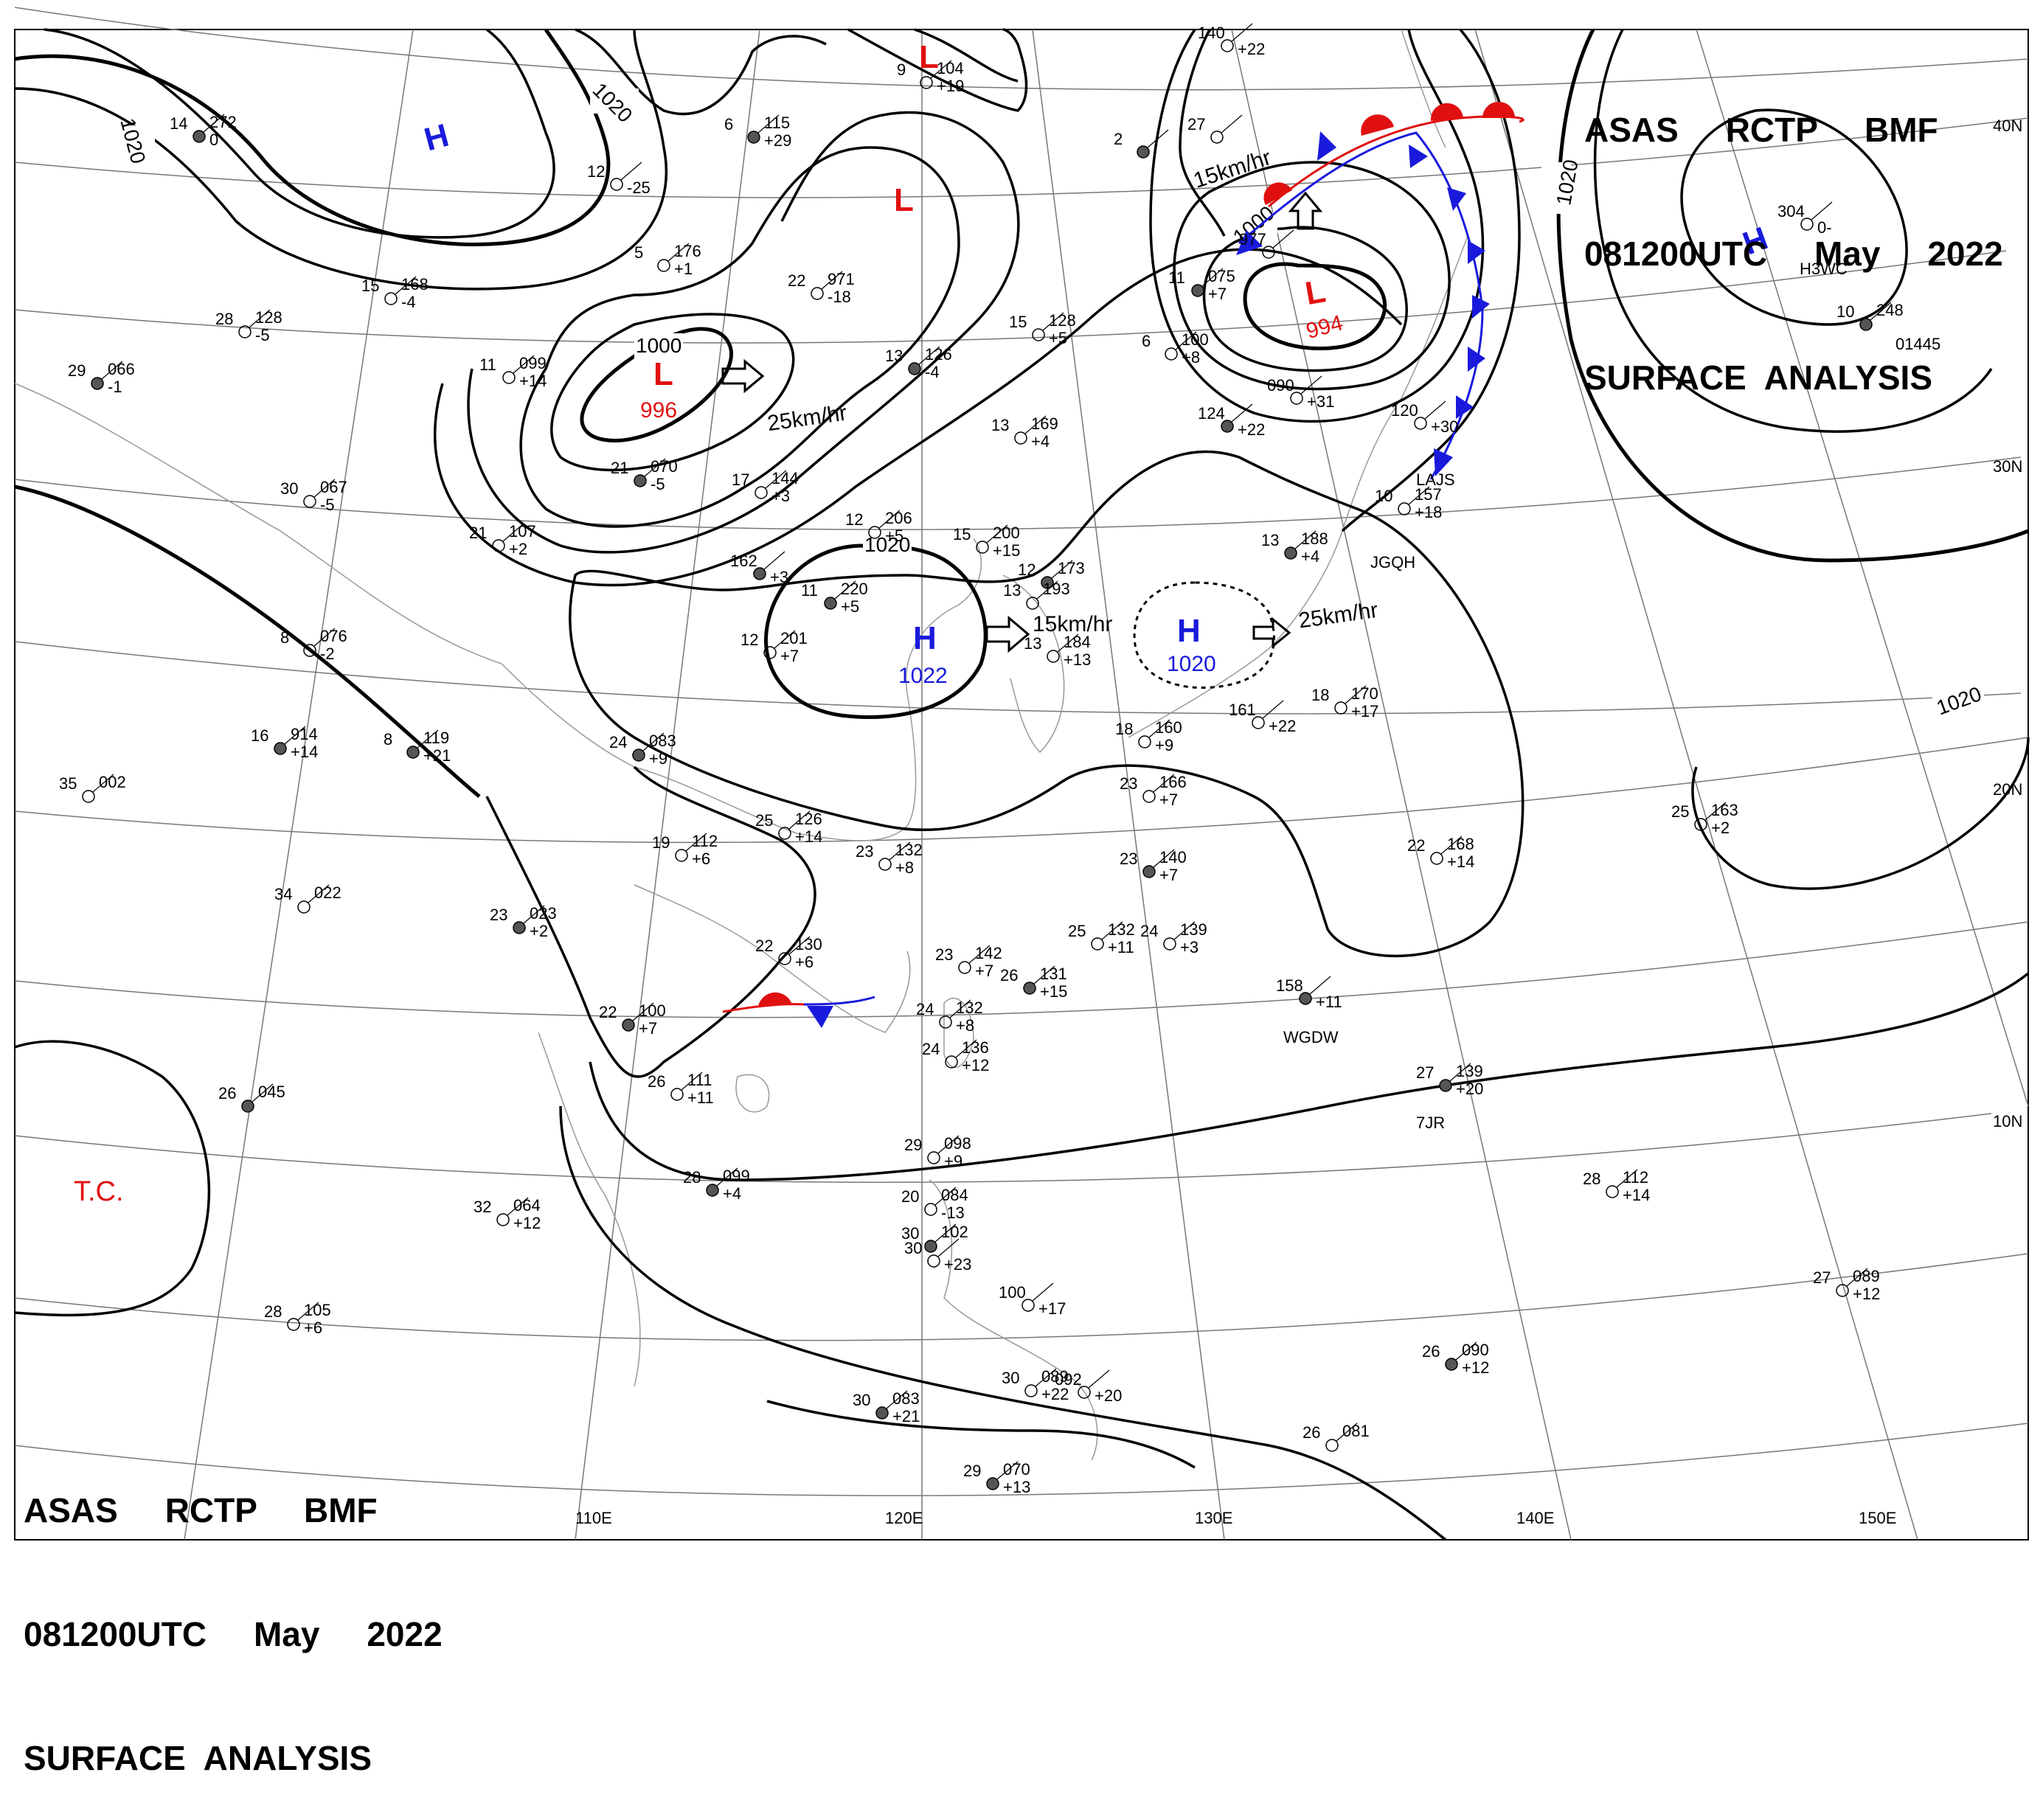 The height and width of the screenshot is (1820, 2043). What do you see at coordinates (543, 914) in the screenshot?
I see `station-pressure: 023` at bounding box center [543, 914].